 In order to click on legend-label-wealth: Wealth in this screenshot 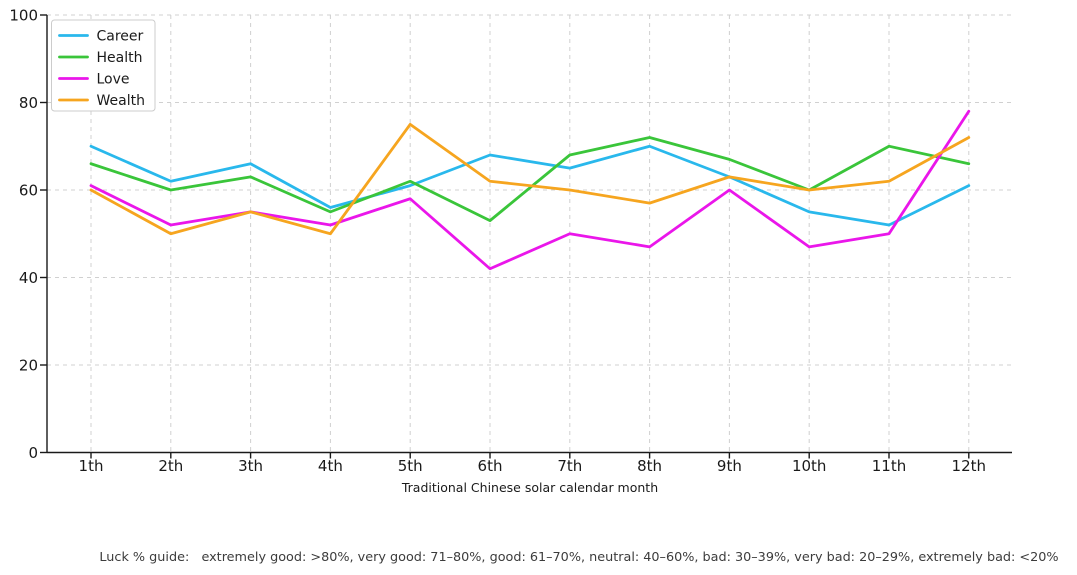, I will do `click(121, 101)`.